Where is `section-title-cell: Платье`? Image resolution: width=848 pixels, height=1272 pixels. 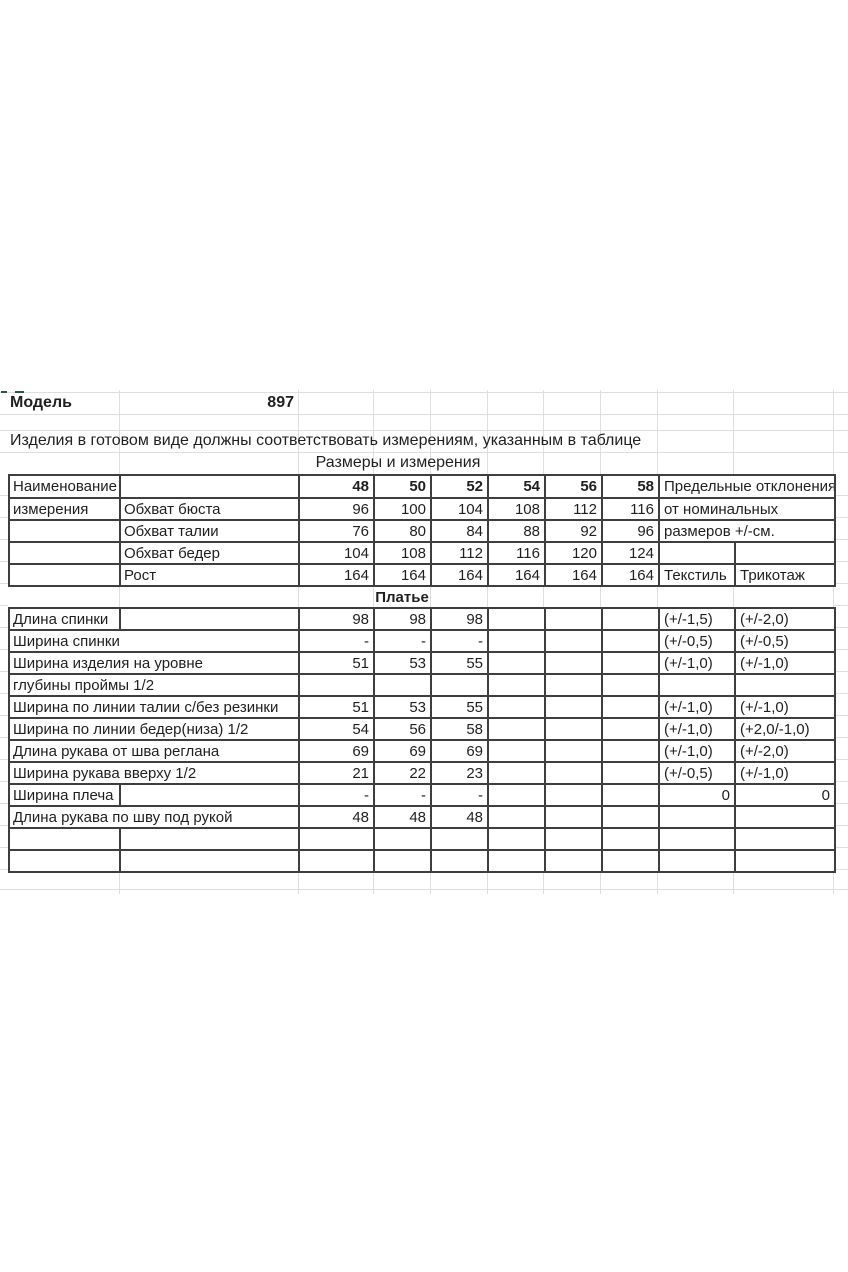 section-title-cell: Платье is located at coordinates (402, 597).